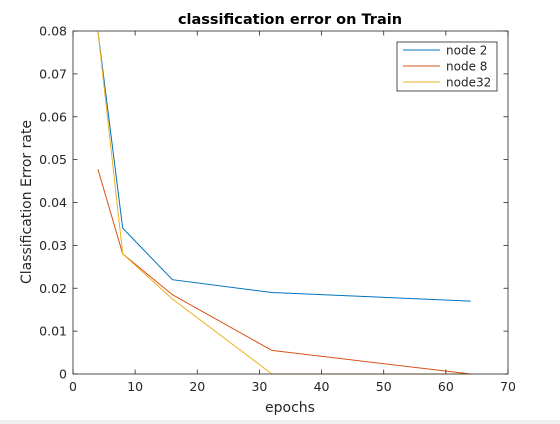 The image size is (560, 424). I want to click on x-tick-label: 30, so click(259, 386).